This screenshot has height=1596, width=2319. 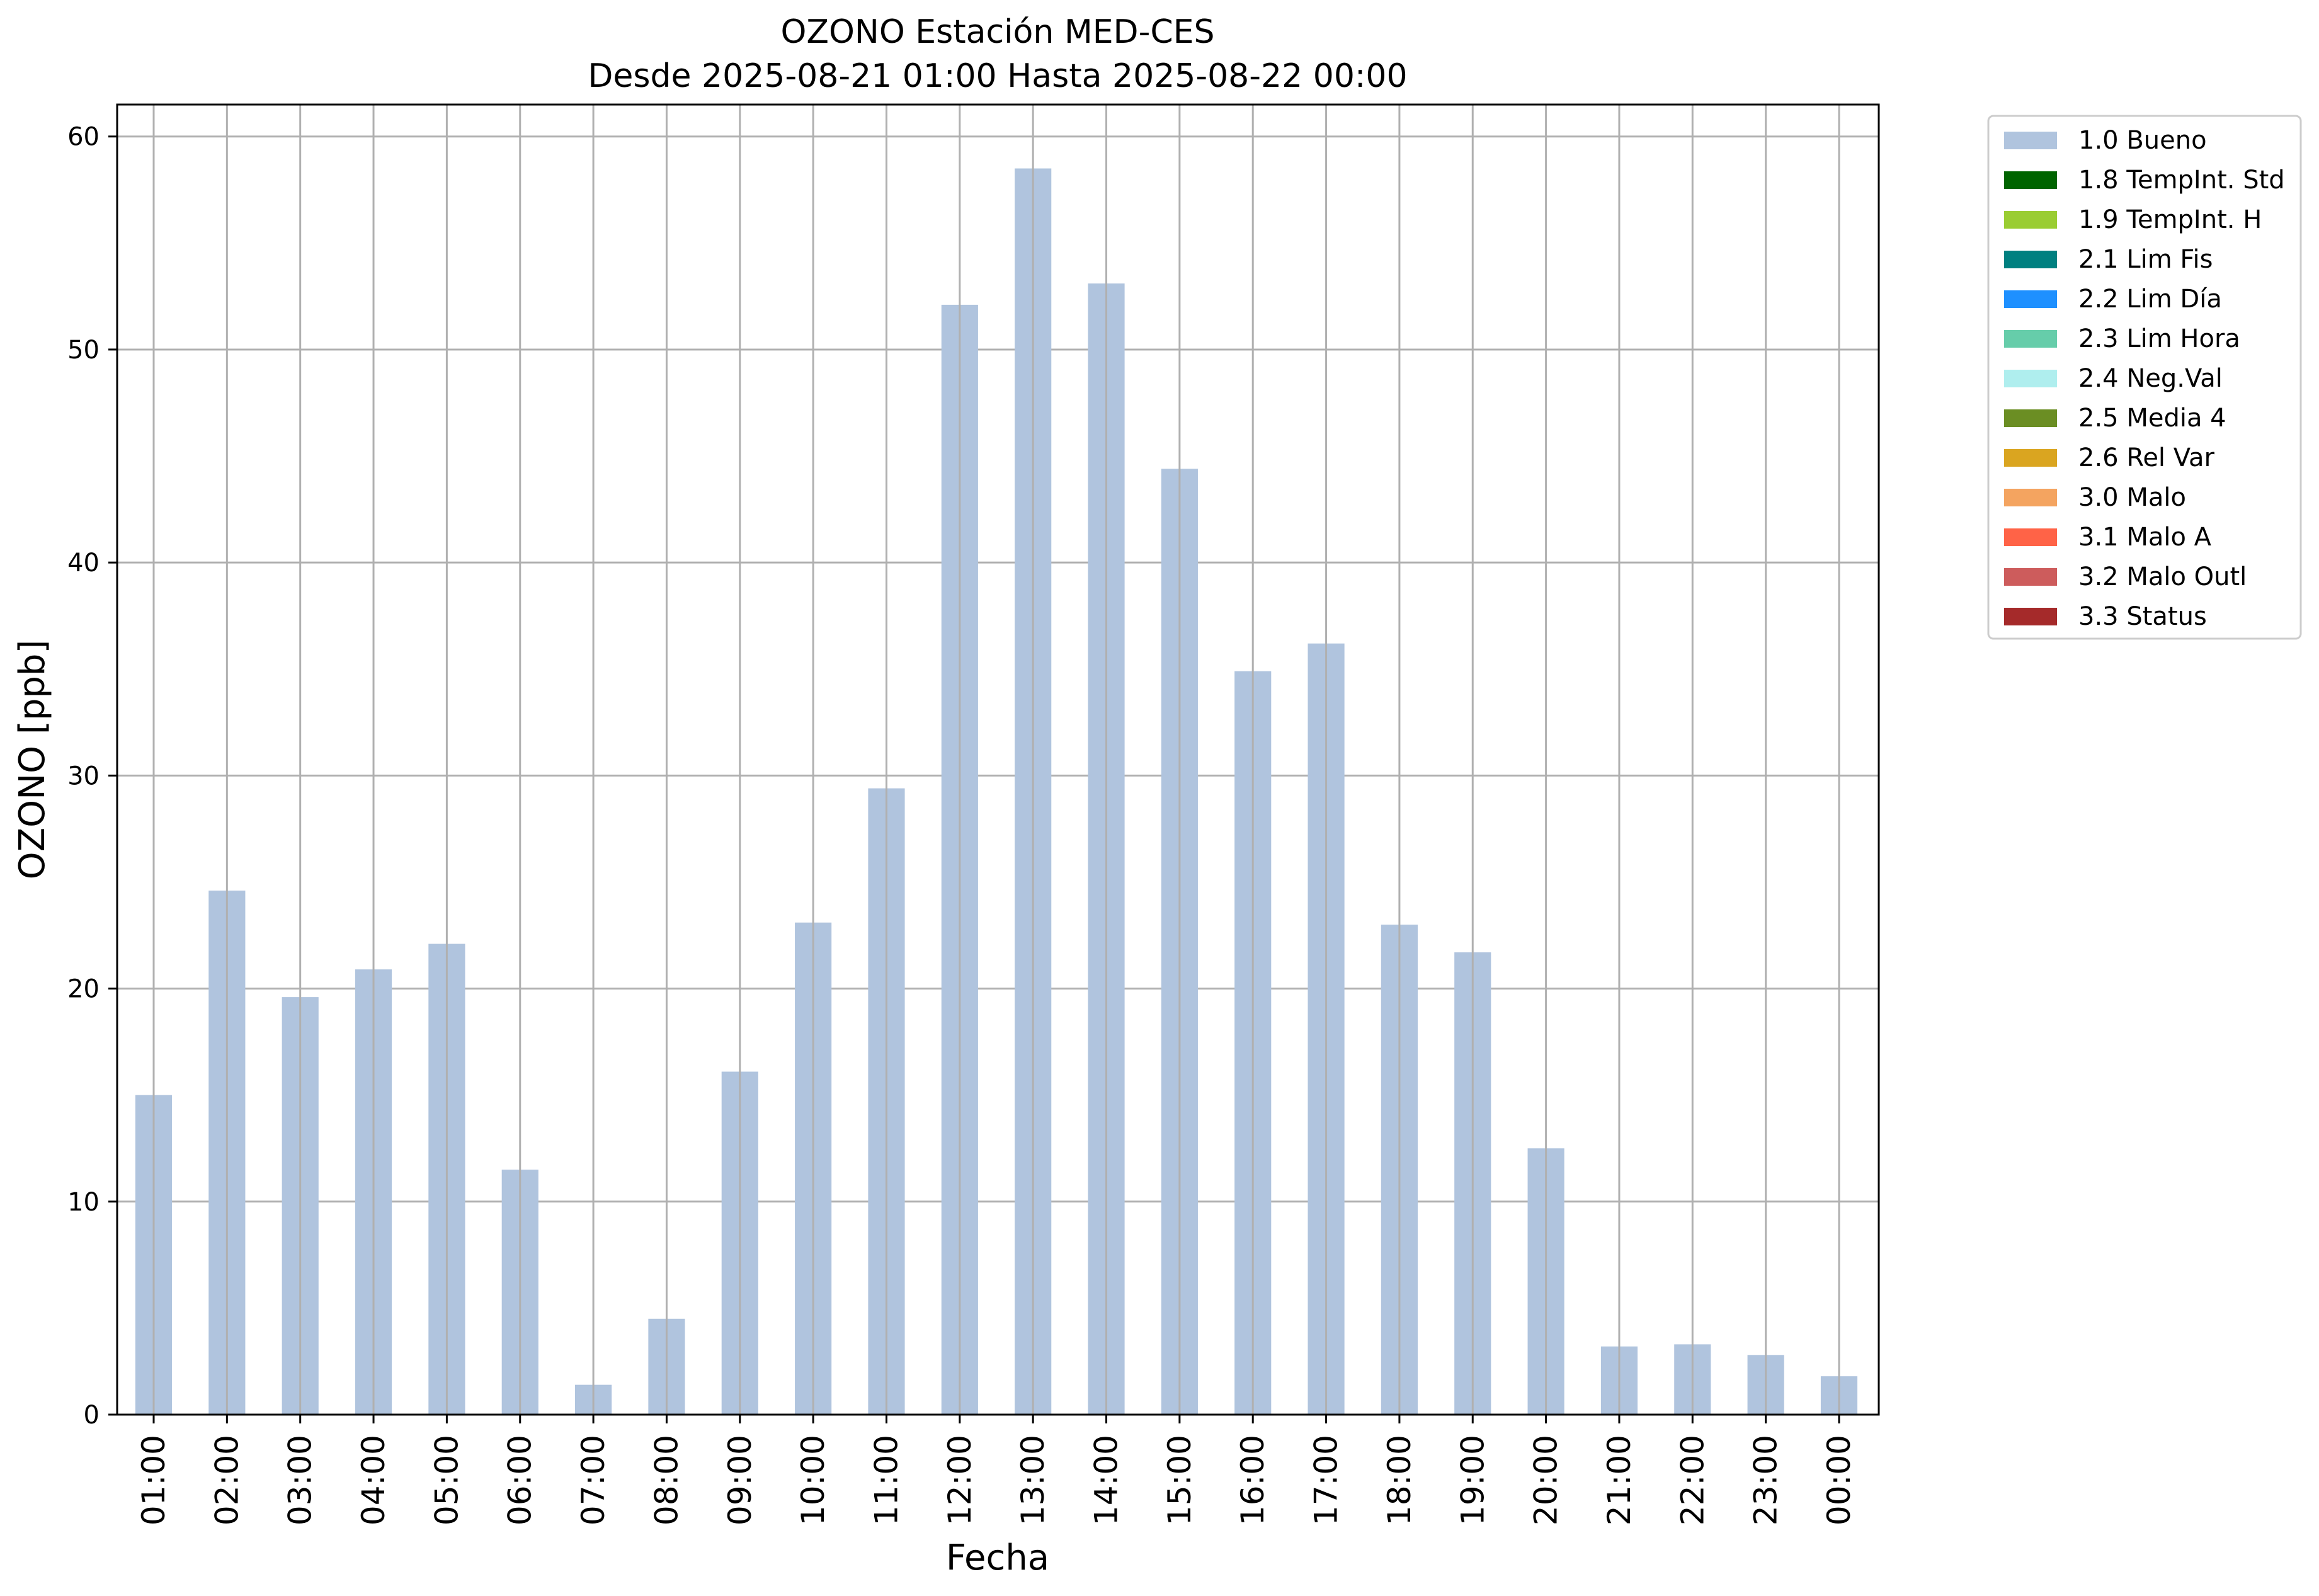 I want to click on x-tick-label: 18:00, so click(x=1399, y=1480).